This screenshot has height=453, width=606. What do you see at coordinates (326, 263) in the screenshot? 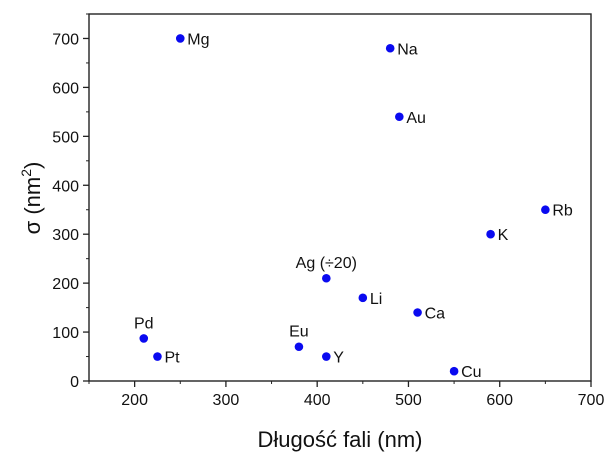
I see `point-label: Ag (÷20)` at bounding box center [326, 263].